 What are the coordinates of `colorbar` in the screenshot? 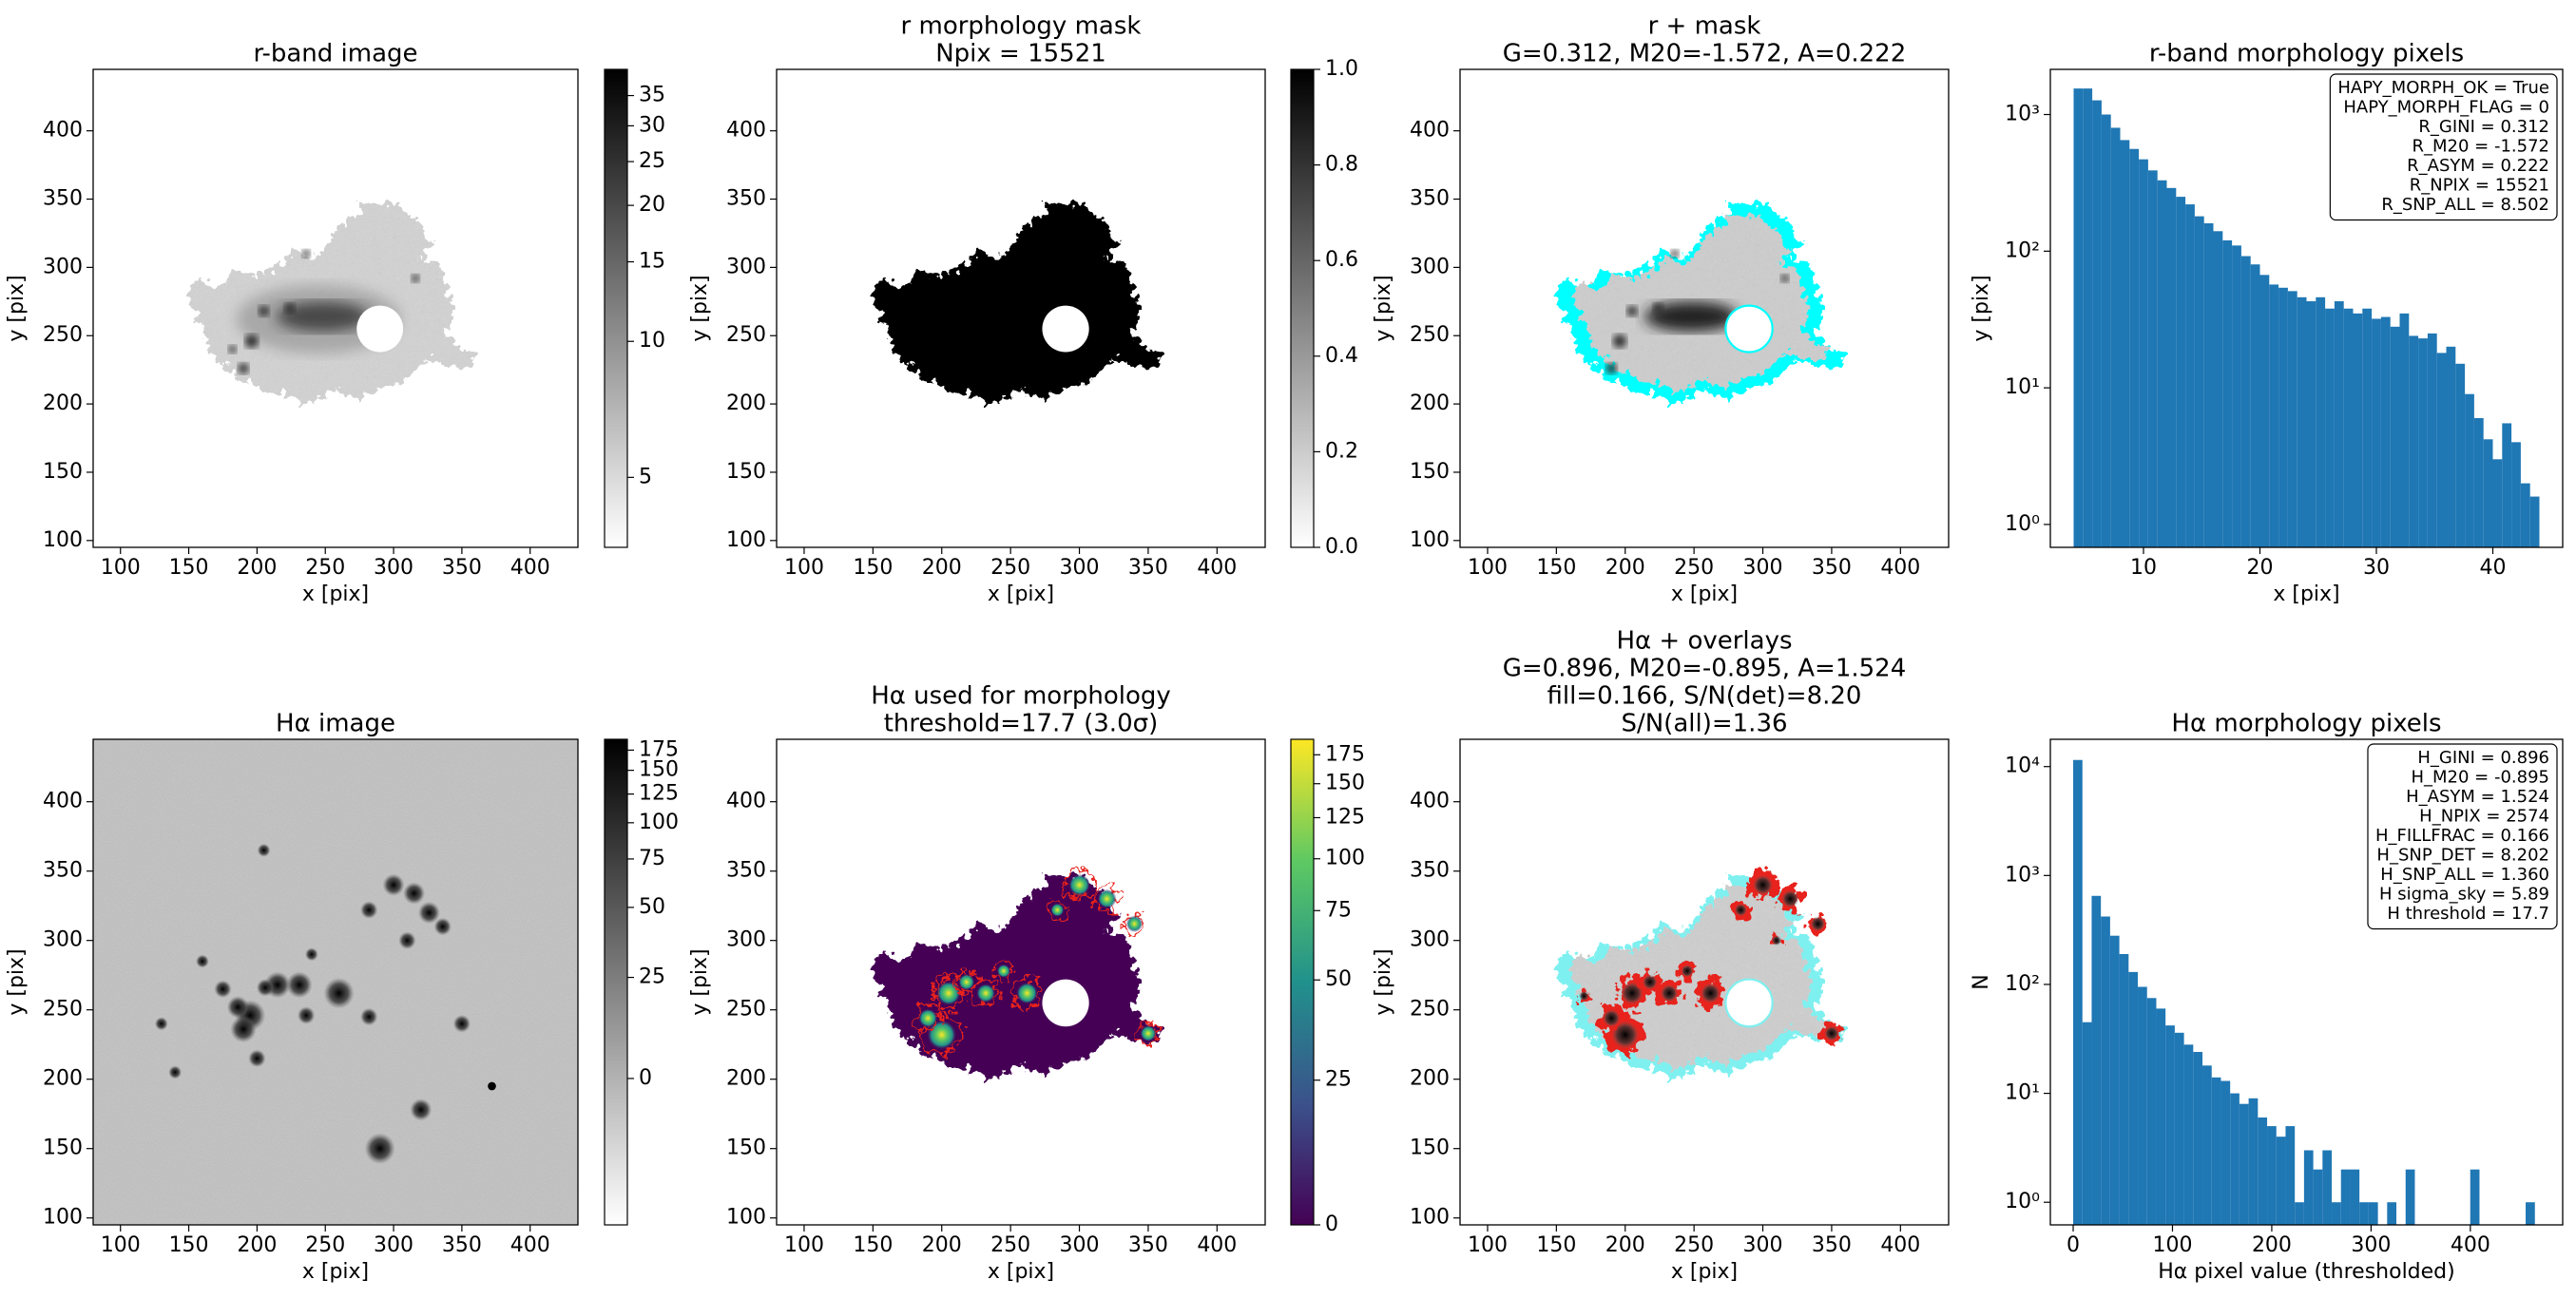 It's located at (616, 982).